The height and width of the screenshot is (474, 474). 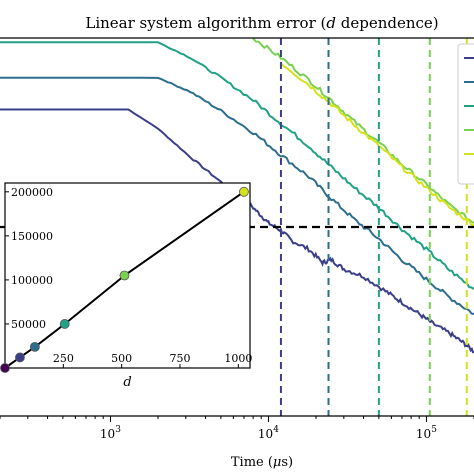 I want to click on legend, so click(x=465, y=114).